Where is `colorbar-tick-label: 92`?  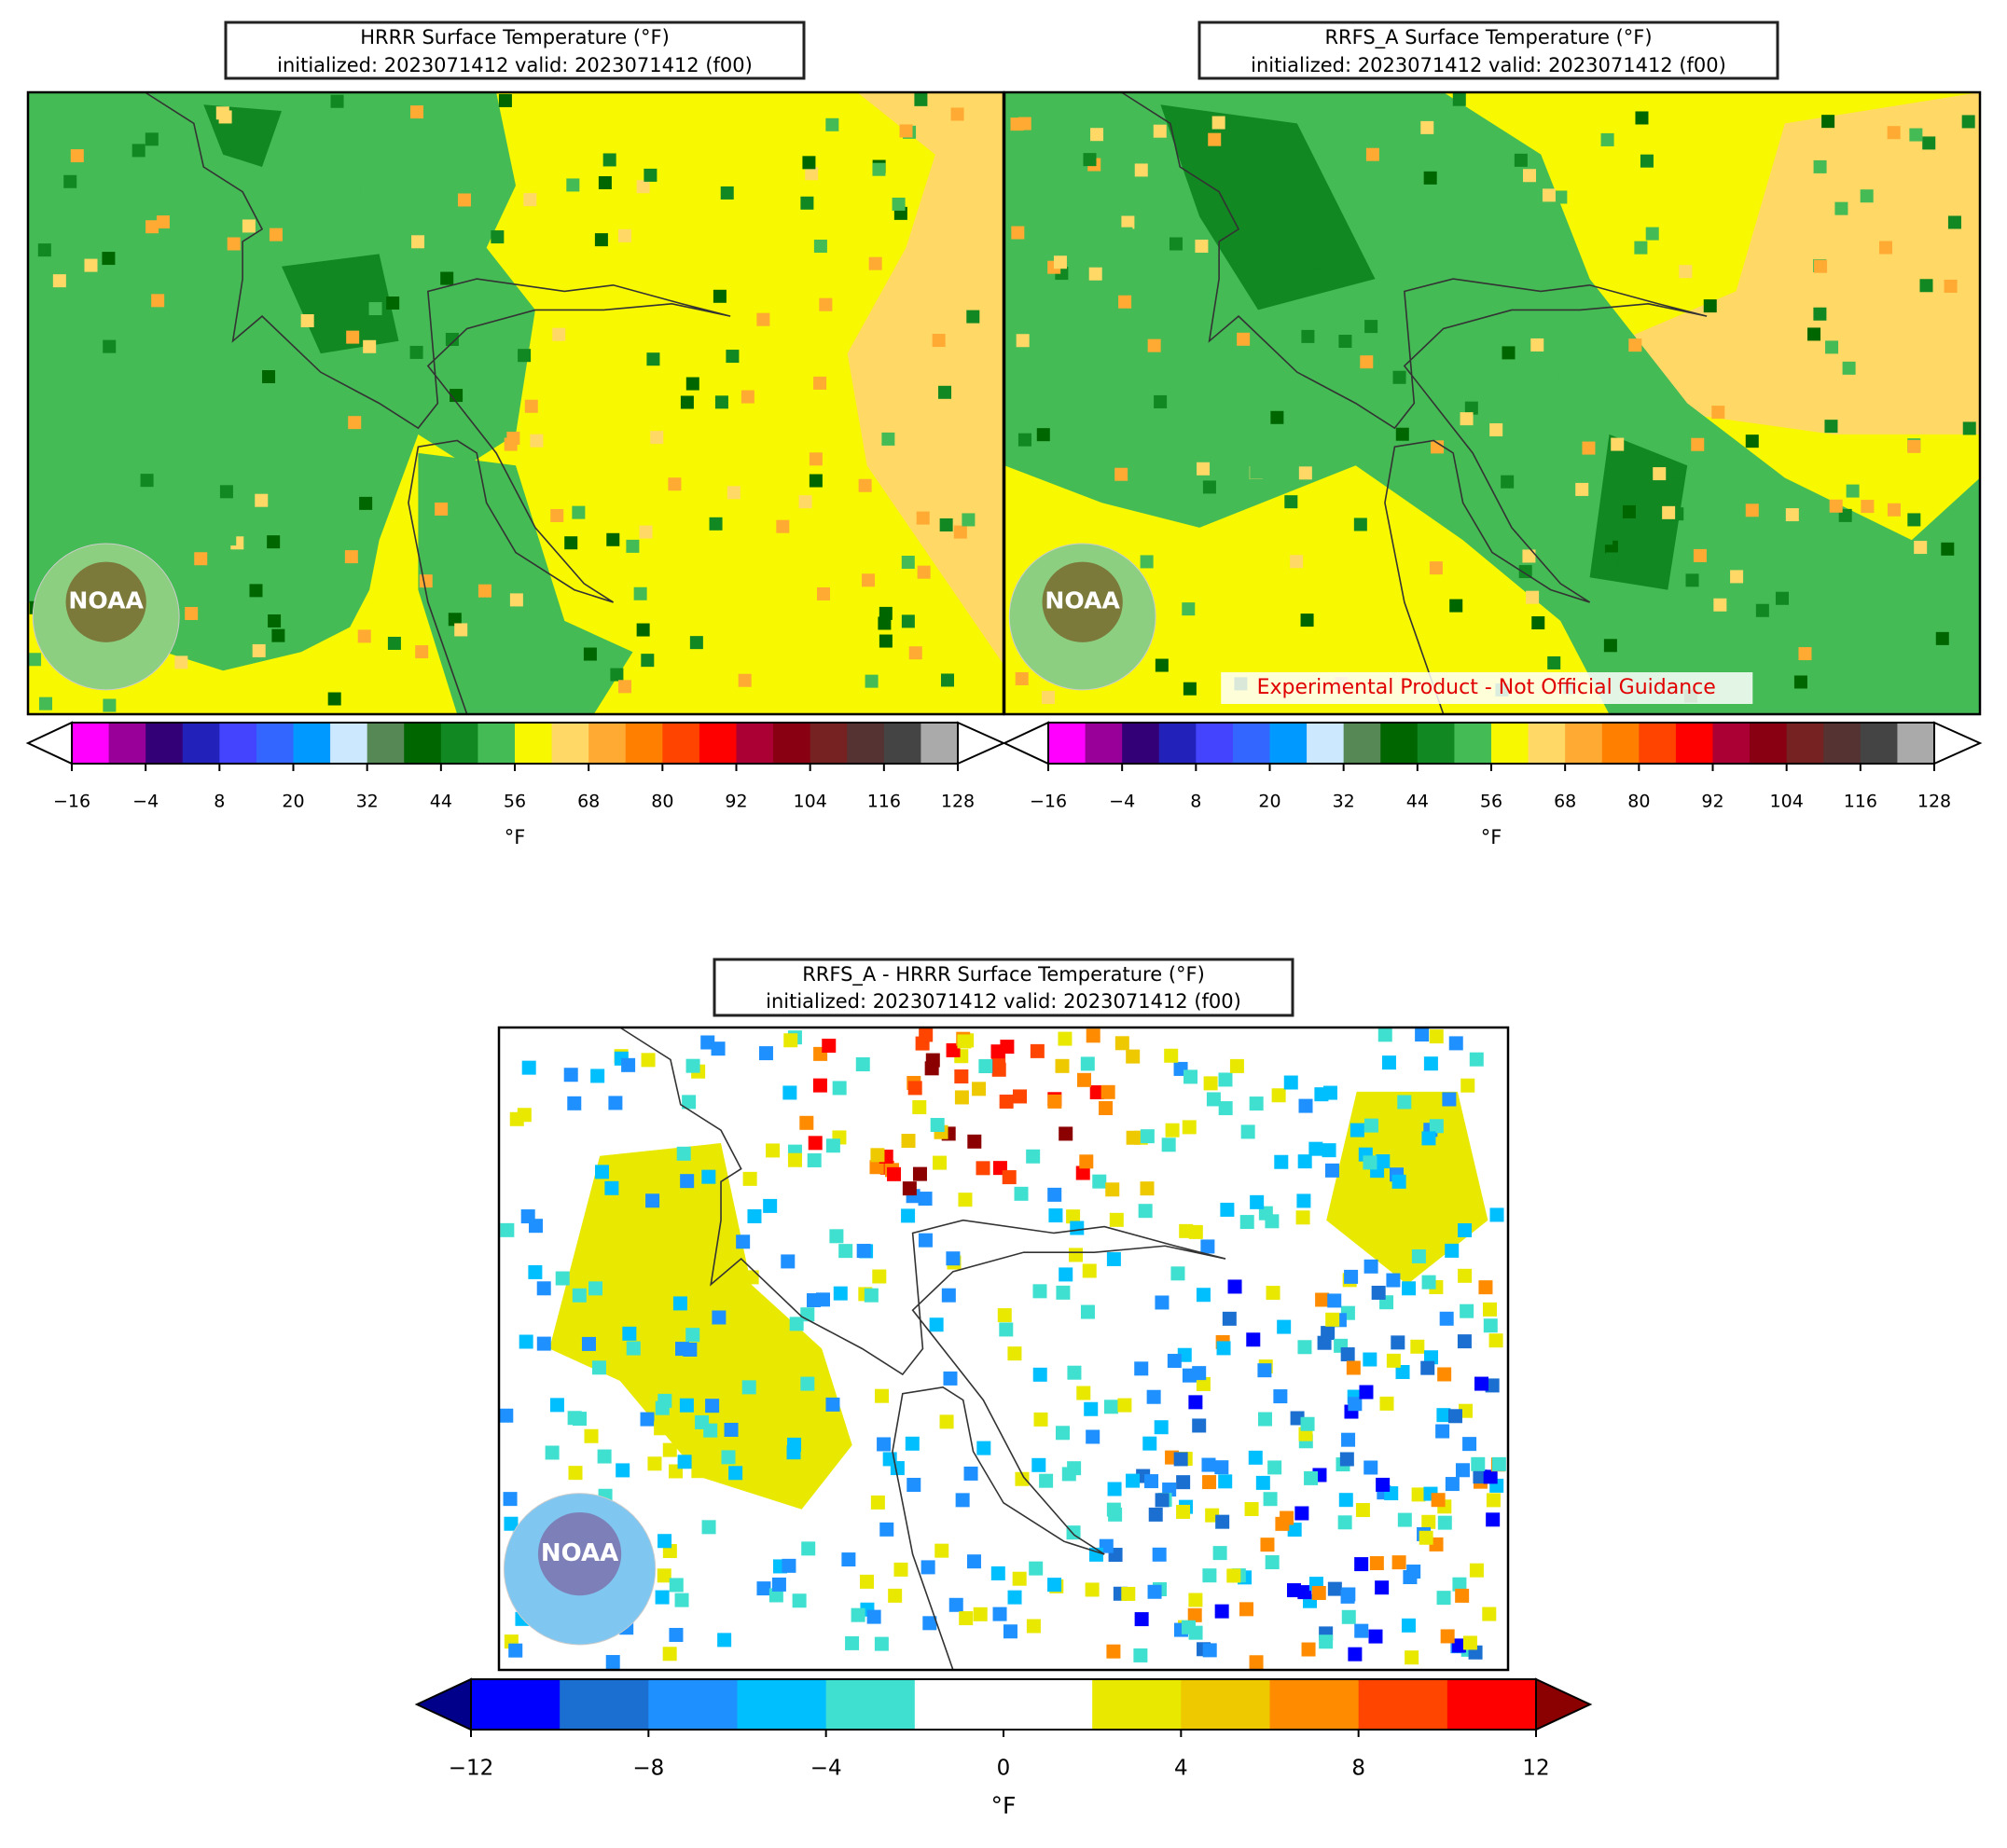 colorbar-tick-label: 92 is located at coordinates (1712, 802).